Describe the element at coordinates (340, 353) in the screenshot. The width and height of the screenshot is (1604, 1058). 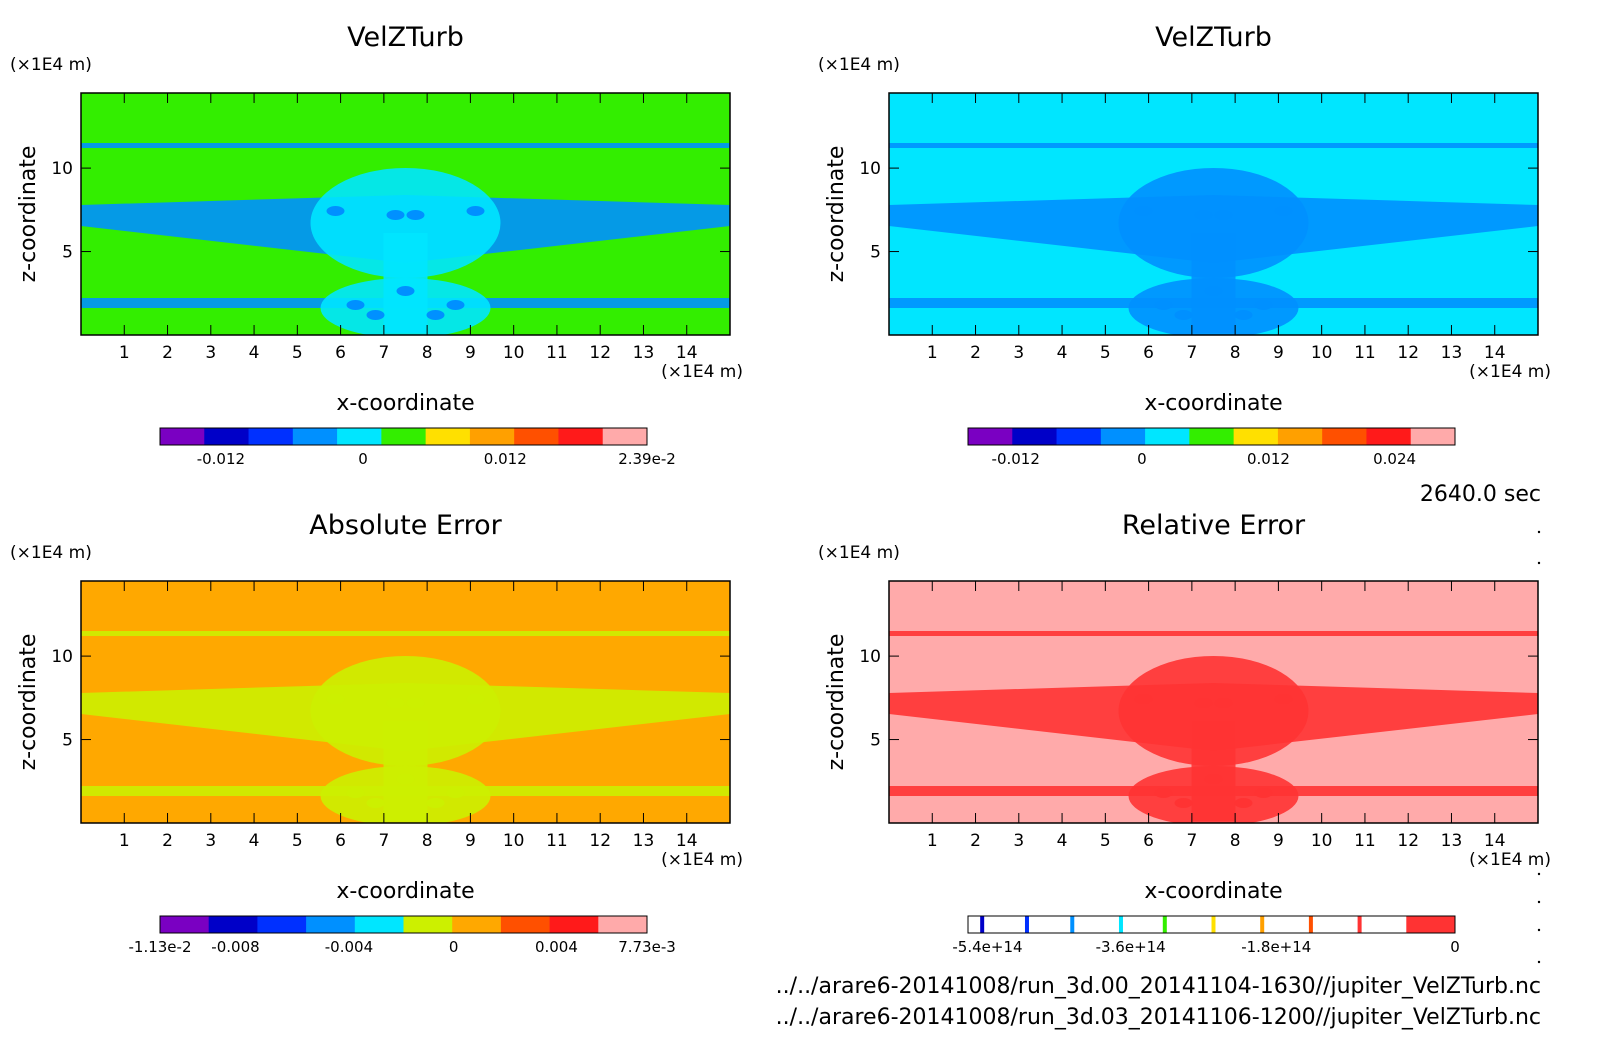
I see `x-tick-label: 6` at that location.